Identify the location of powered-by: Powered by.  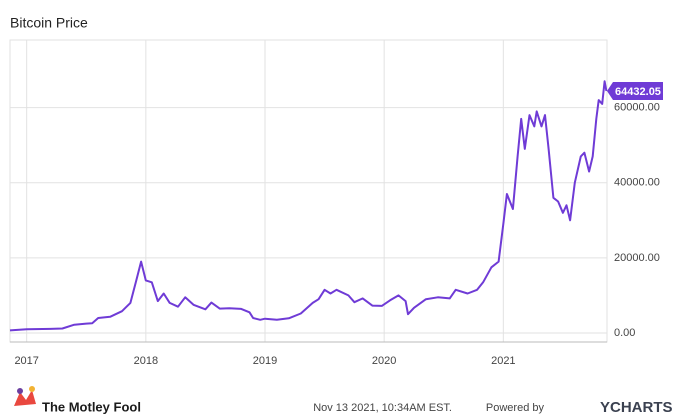
(515, 408).